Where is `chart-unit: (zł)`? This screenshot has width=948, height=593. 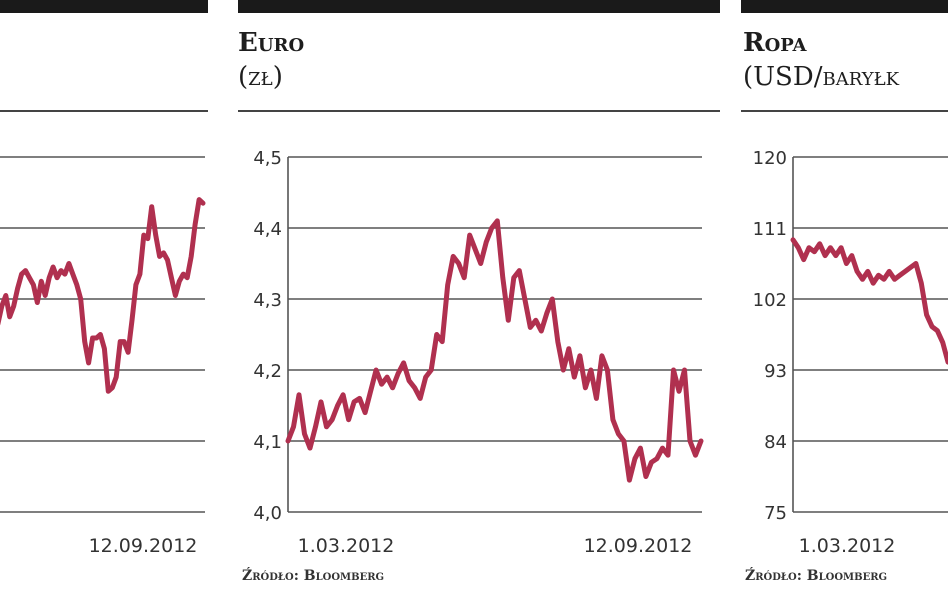
chart-unit: (zł) is located at coordinates (260, 77).